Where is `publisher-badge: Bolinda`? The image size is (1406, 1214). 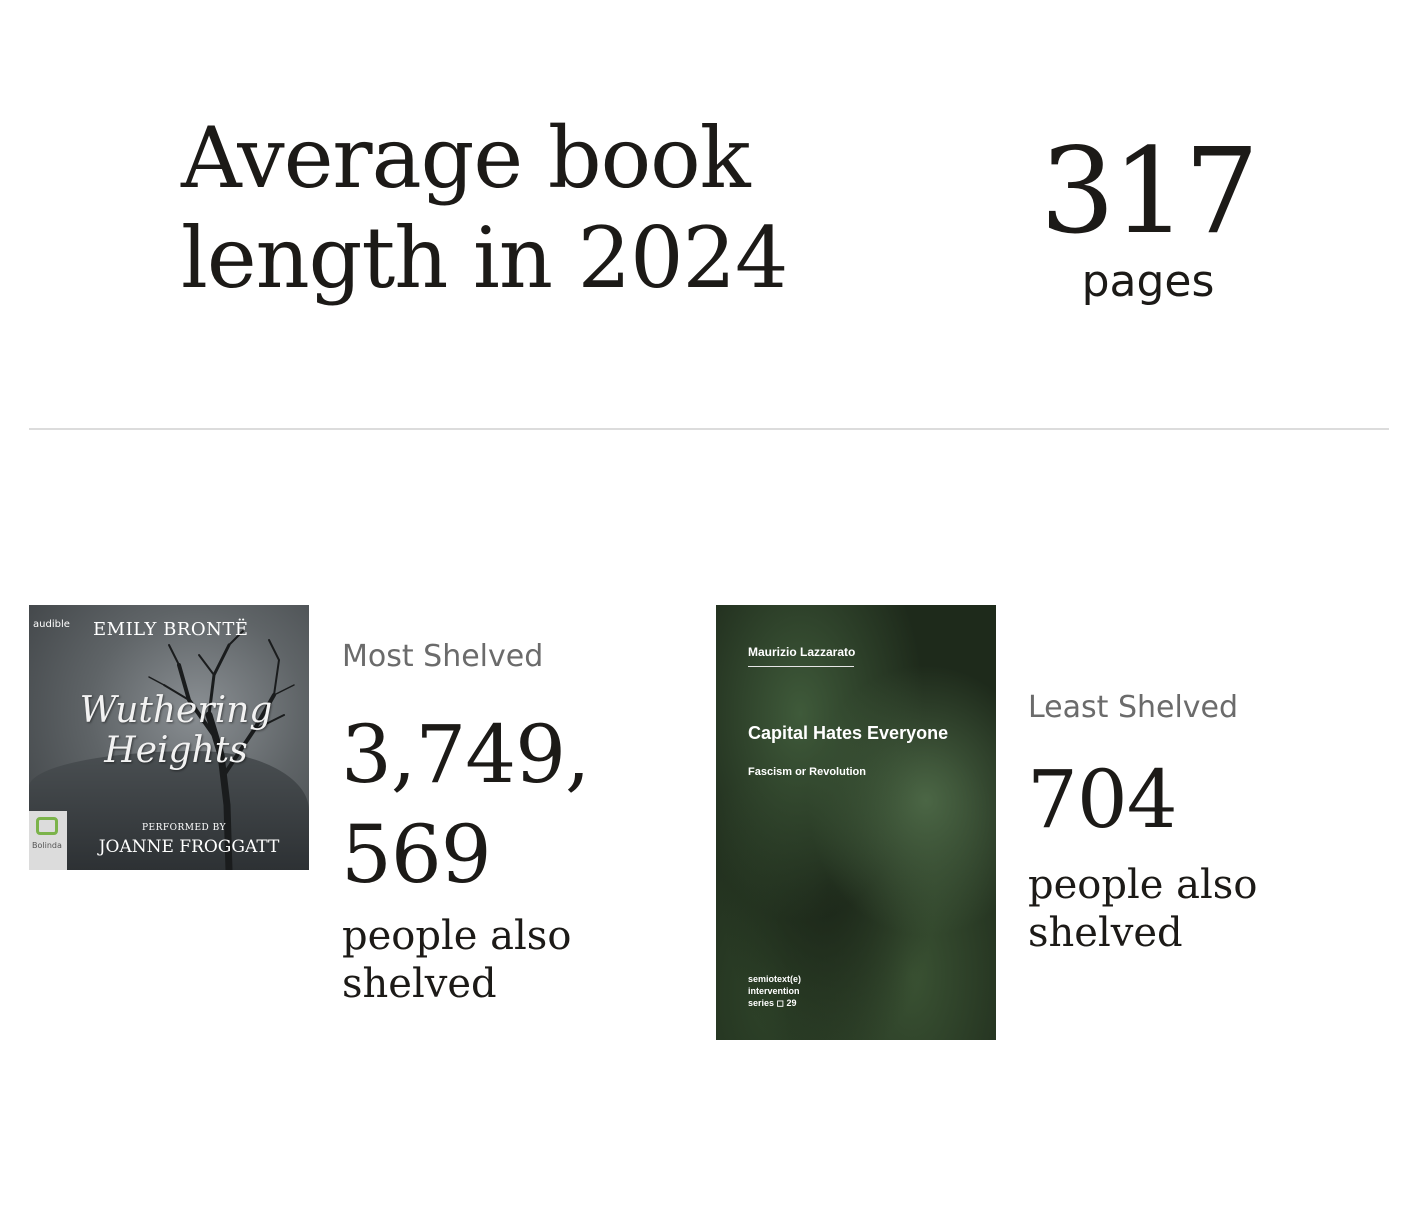 publisher-badge: Bolinda is located at coordinates (48, 840).